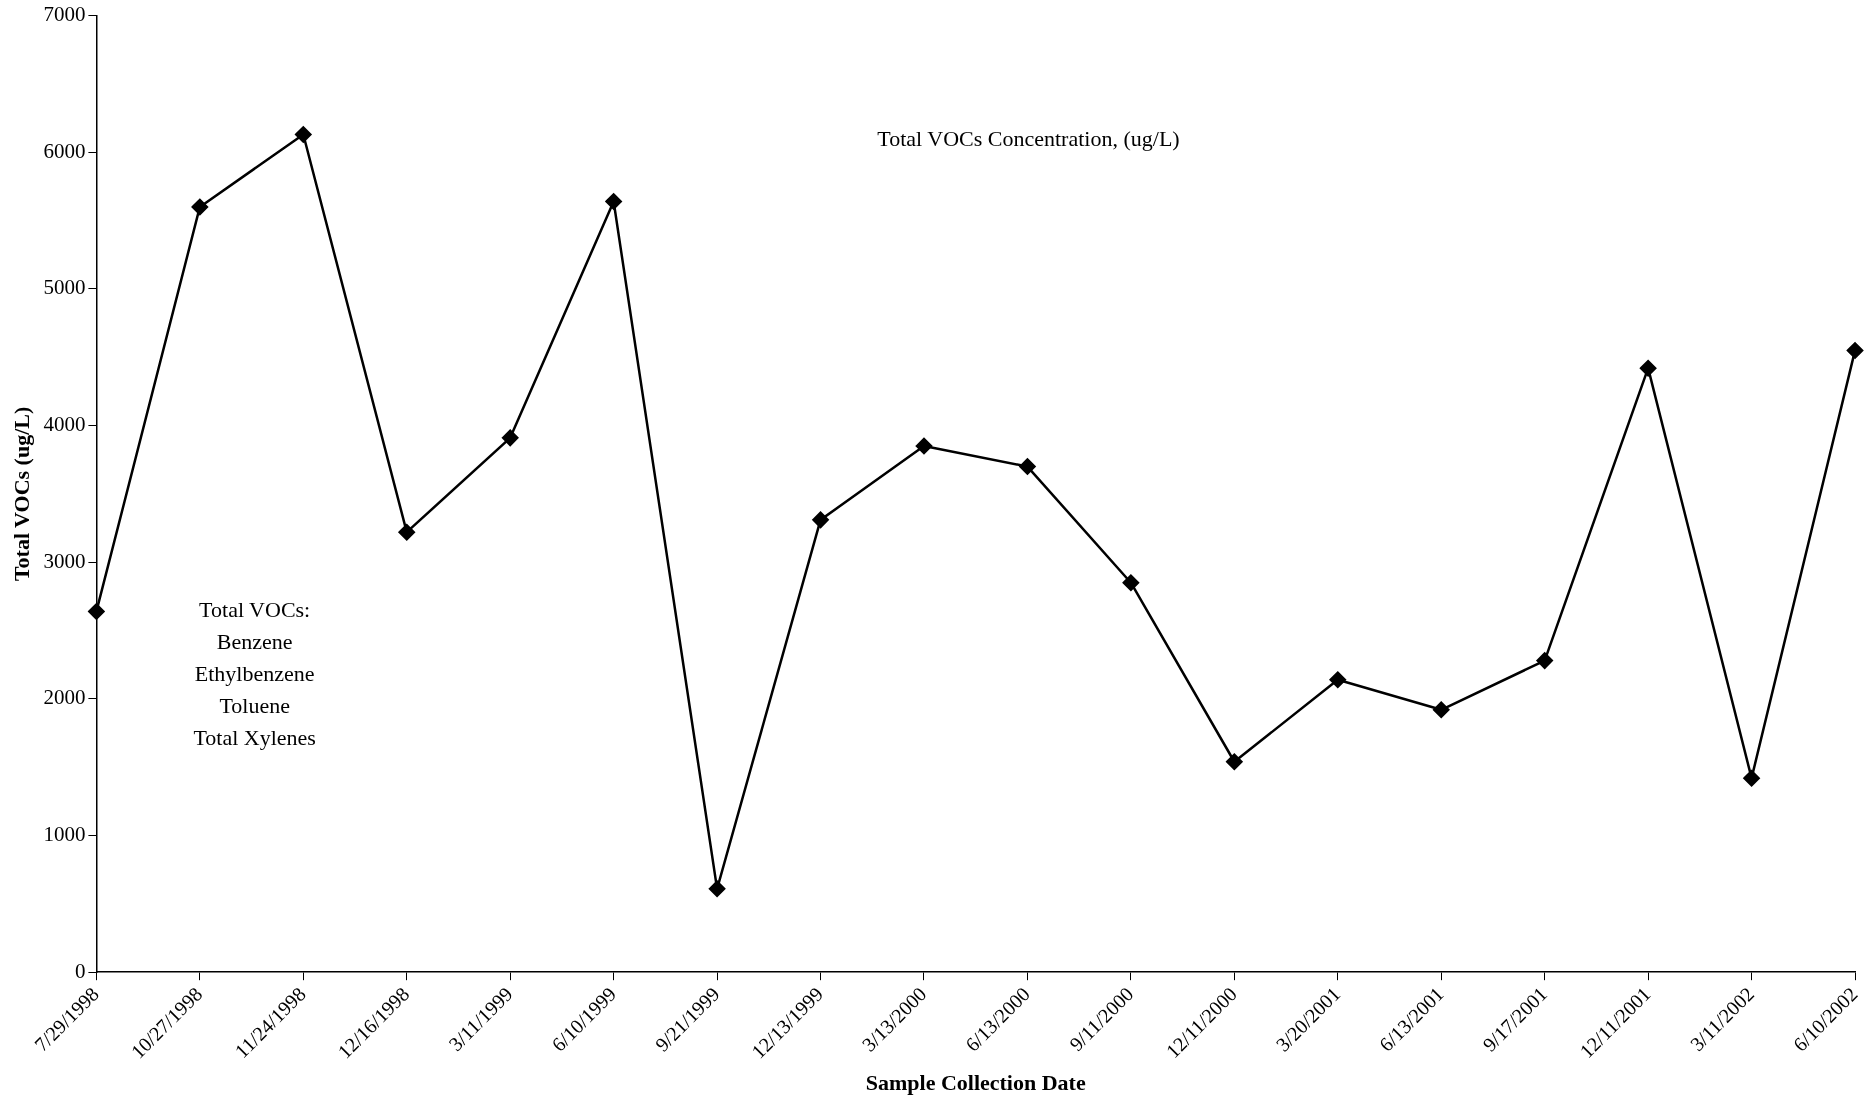  What do you see at coordinates (80, 970) in the screenshot?
I see `y-tick-label: 0` at bounding box center [80, 970].